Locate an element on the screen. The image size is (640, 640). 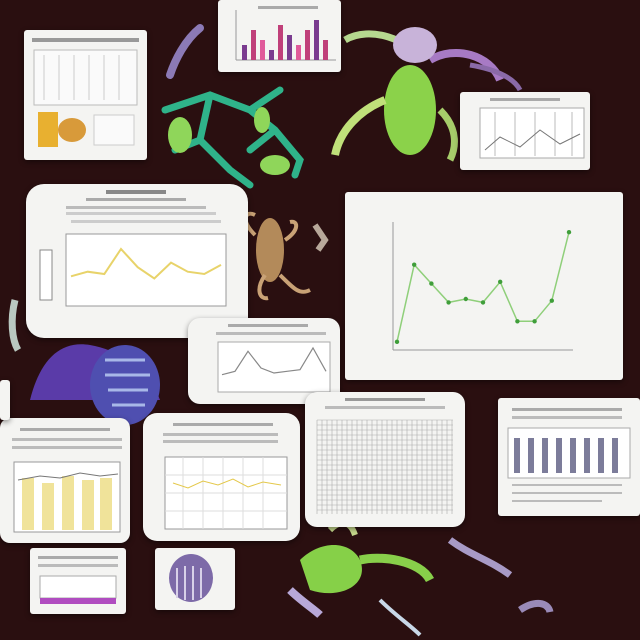
yellow-line-chart is located at coordinates (133, 248).